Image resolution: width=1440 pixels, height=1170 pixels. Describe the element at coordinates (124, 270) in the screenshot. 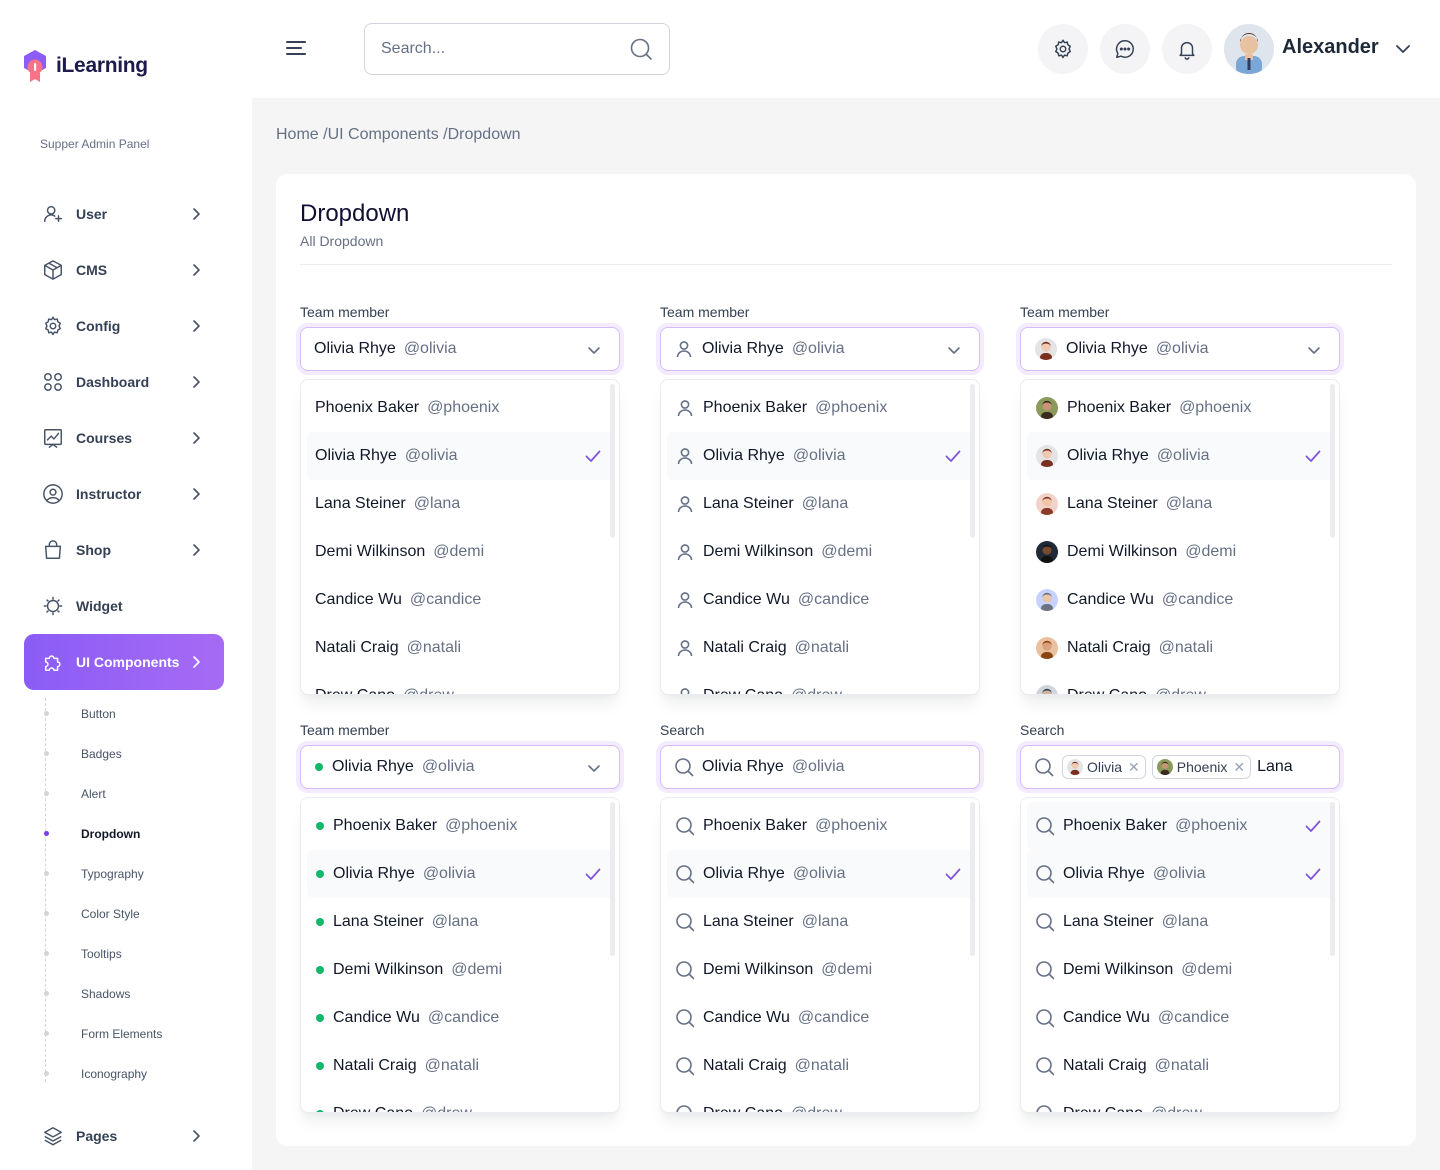

I see `sidebar-item-cms: CMS` at that location.